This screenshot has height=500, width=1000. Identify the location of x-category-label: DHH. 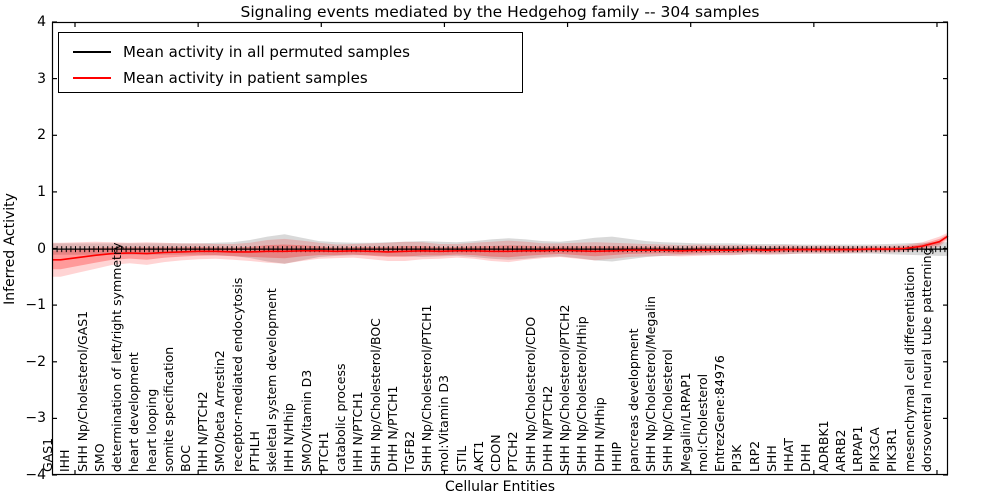
(806, 457).